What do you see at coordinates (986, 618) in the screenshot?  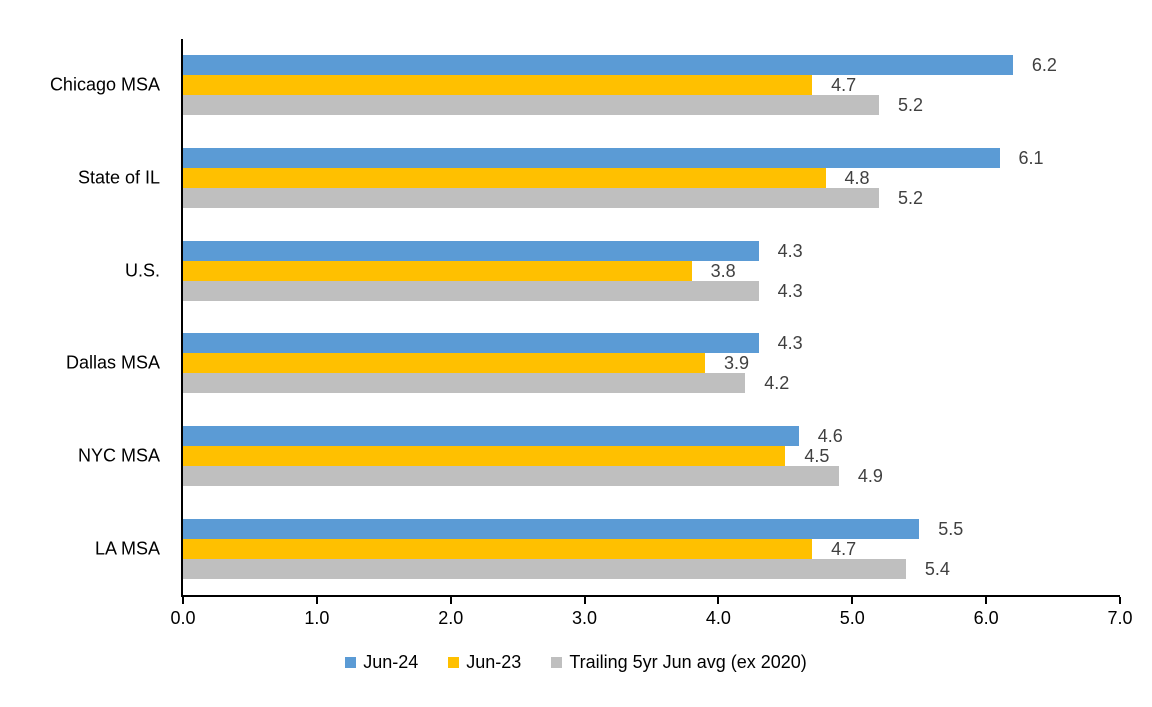 I see `x-axis-tick-label: 6.0` at bounding box center [986, 618].